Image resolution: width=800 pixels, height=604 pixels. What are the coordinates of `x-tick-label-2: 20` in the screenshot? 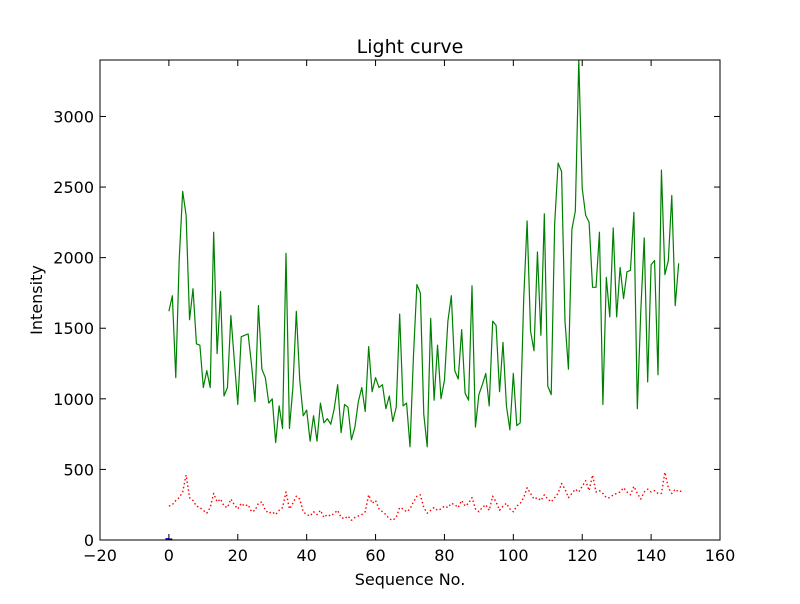 It's located at (238, 555).